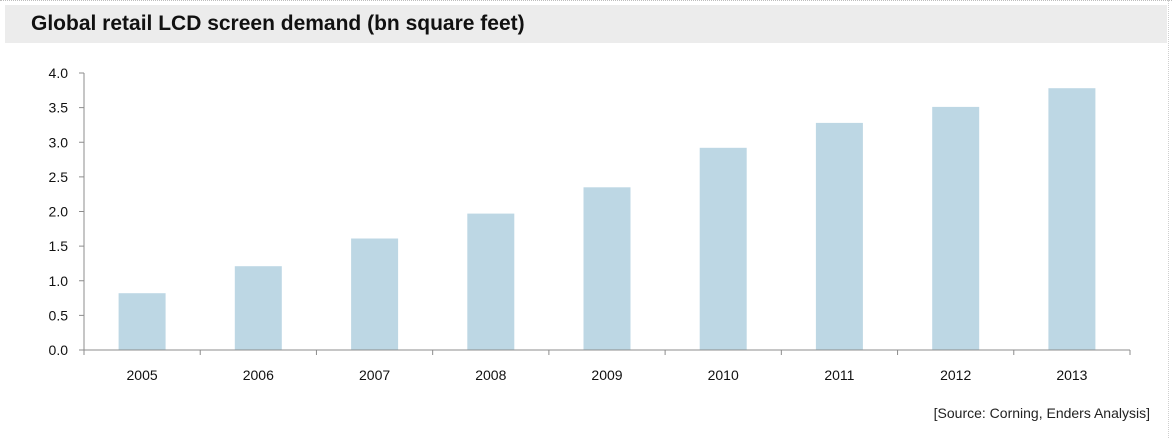 This screenshot has width=1172, height=438. What do you see at coordinates (723, 375) in the screenshot?
I see `x-tick-label-2010: 2010` at bounding box center [723, 375].